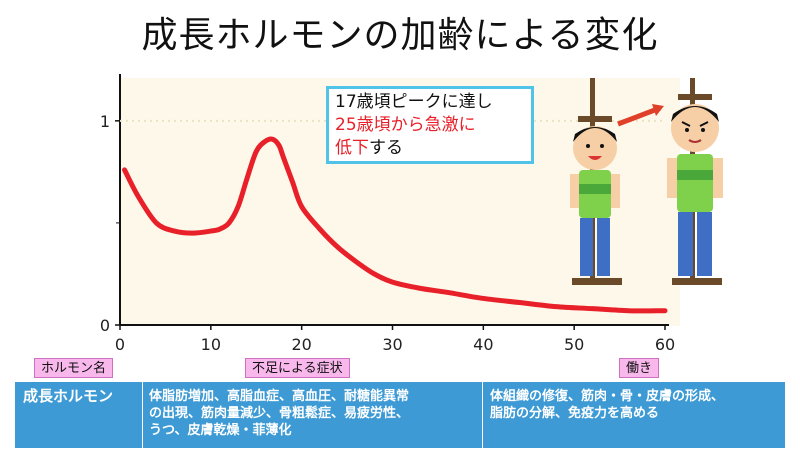 The image size is (800, 460). I want to click on x-tick-label: 10, so click(211, 344).